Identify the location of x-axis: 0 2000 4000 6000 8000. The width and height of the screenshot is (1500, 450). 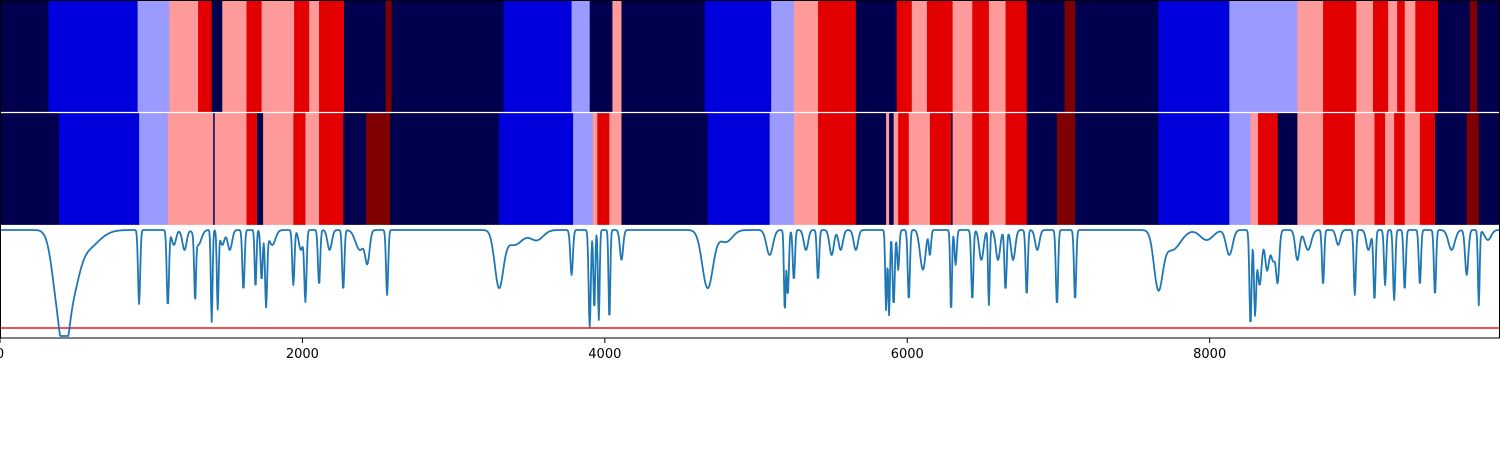
(613, 350).